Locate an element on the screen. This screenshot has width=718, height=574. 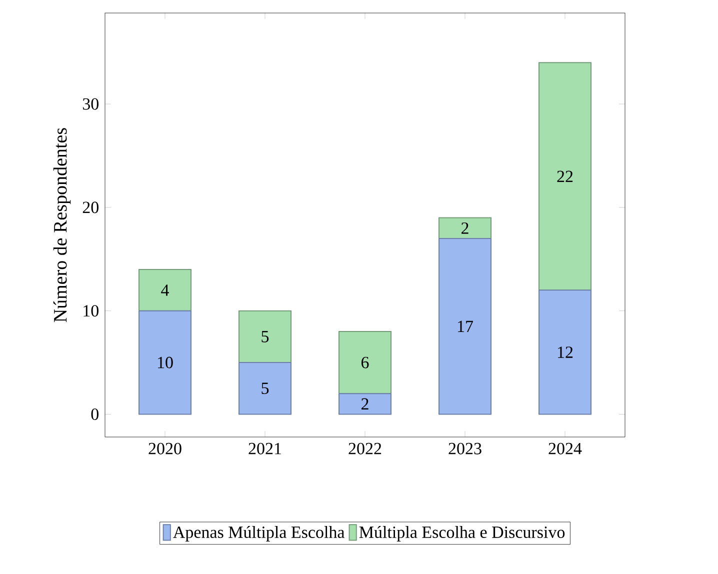
data-label: 22 is located at coordinates (565, 176).